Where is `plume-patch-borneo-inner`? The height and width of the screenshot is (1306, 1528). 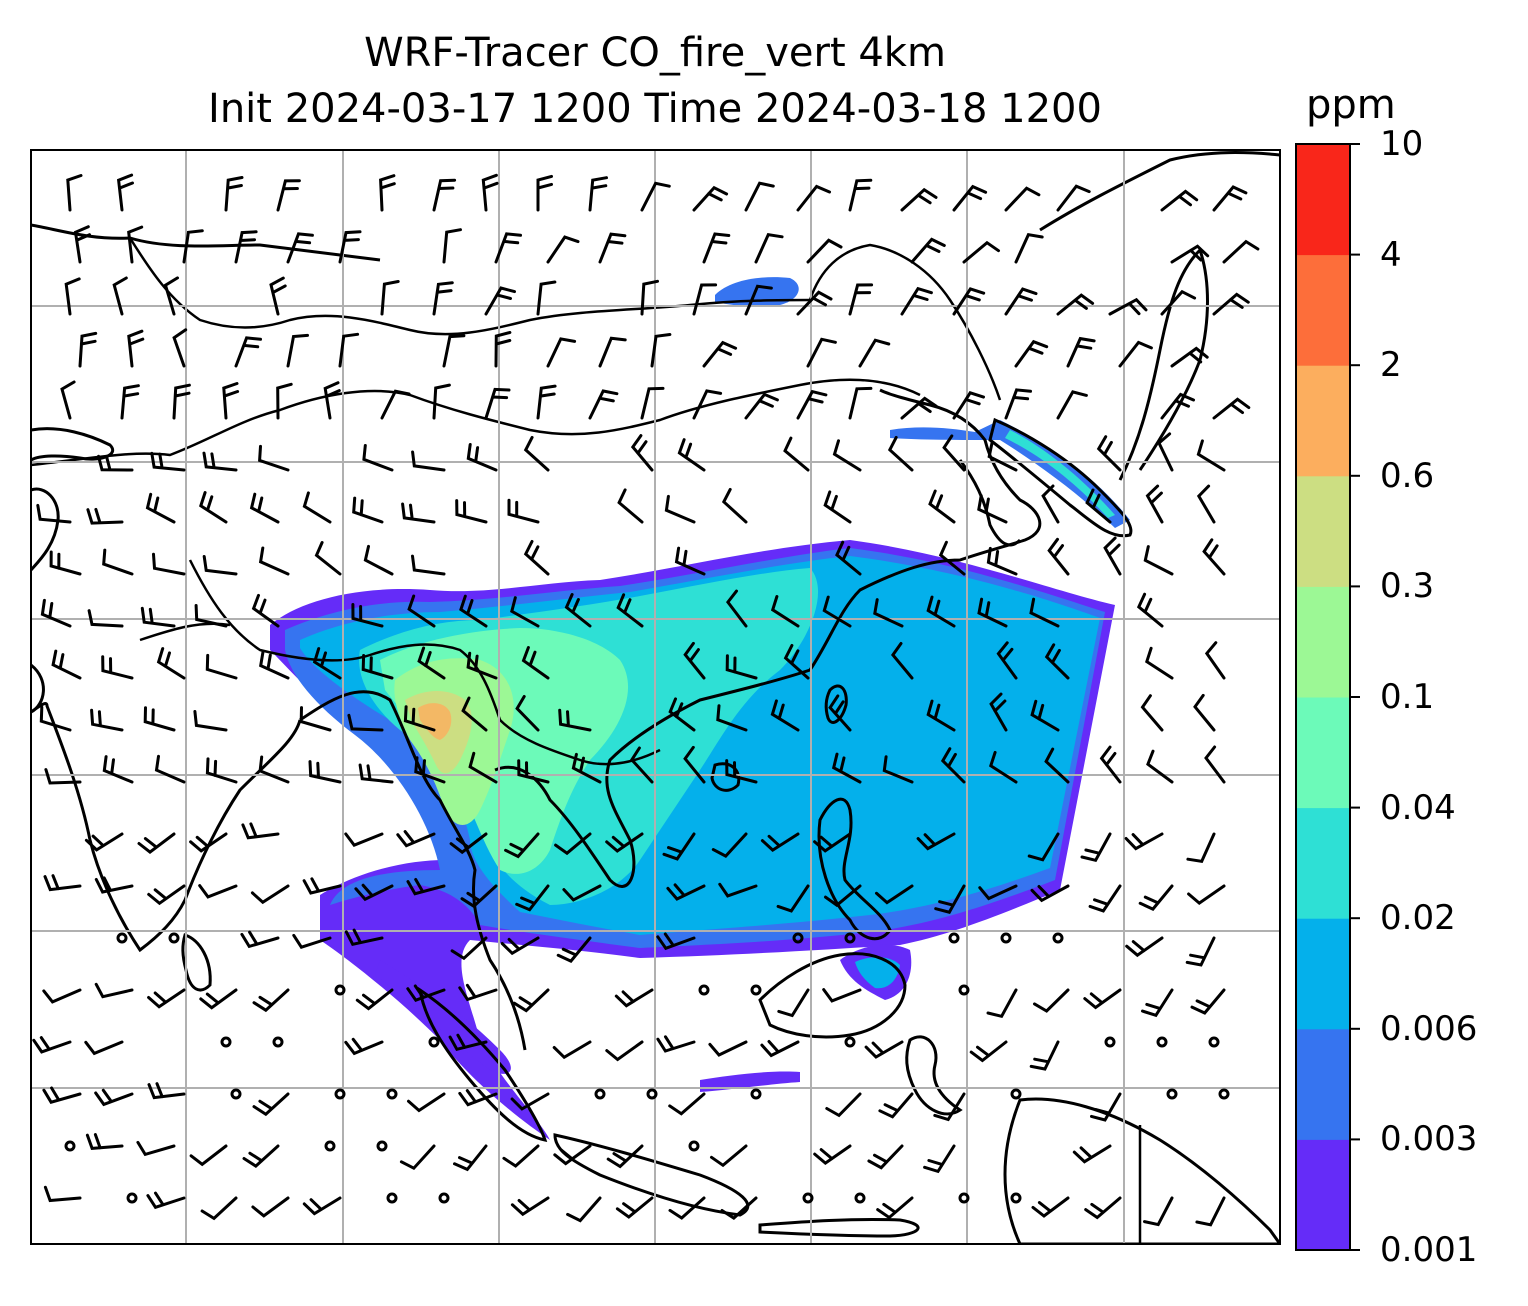
plume-patch-borneo-inner is located at coordinates (877, 973).